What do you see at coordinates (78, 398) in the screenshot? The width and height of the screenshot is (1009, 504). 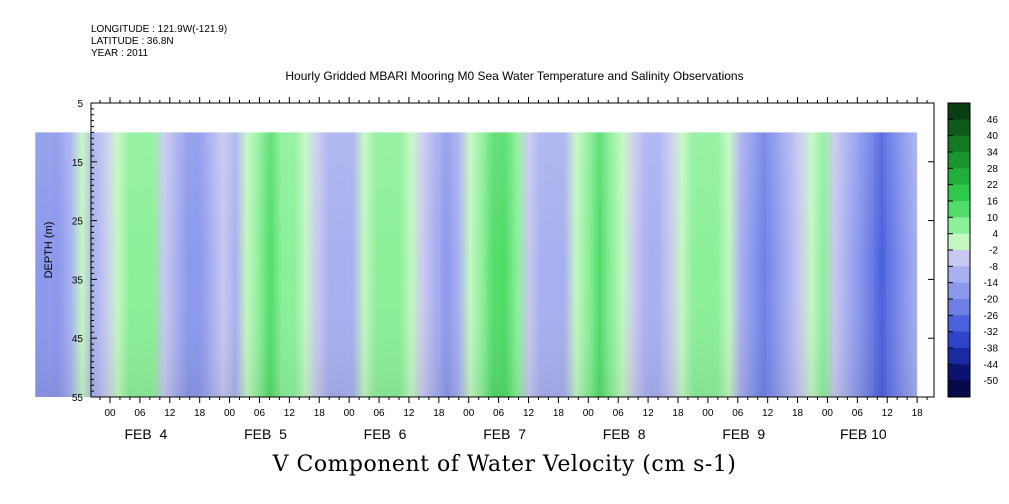 I see `y-tick-label: 55` at bounding box center [78, 398].